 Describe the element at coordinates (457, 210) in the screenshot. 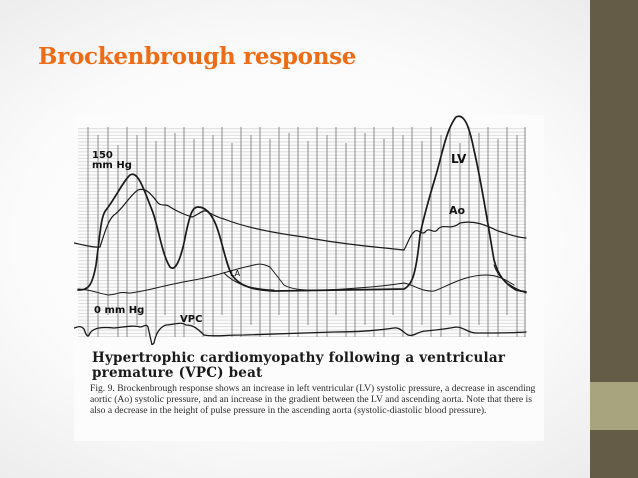

I see `trace-label-ao: Ao` at that location.